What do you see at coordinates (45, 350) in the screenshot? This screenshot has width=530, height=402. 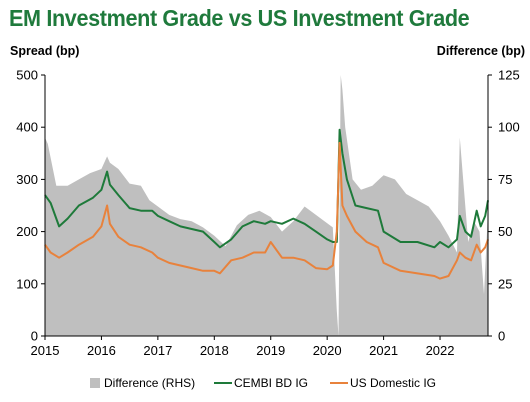 I see `x-tick-label: 2015` at bounding box center [45, 350].